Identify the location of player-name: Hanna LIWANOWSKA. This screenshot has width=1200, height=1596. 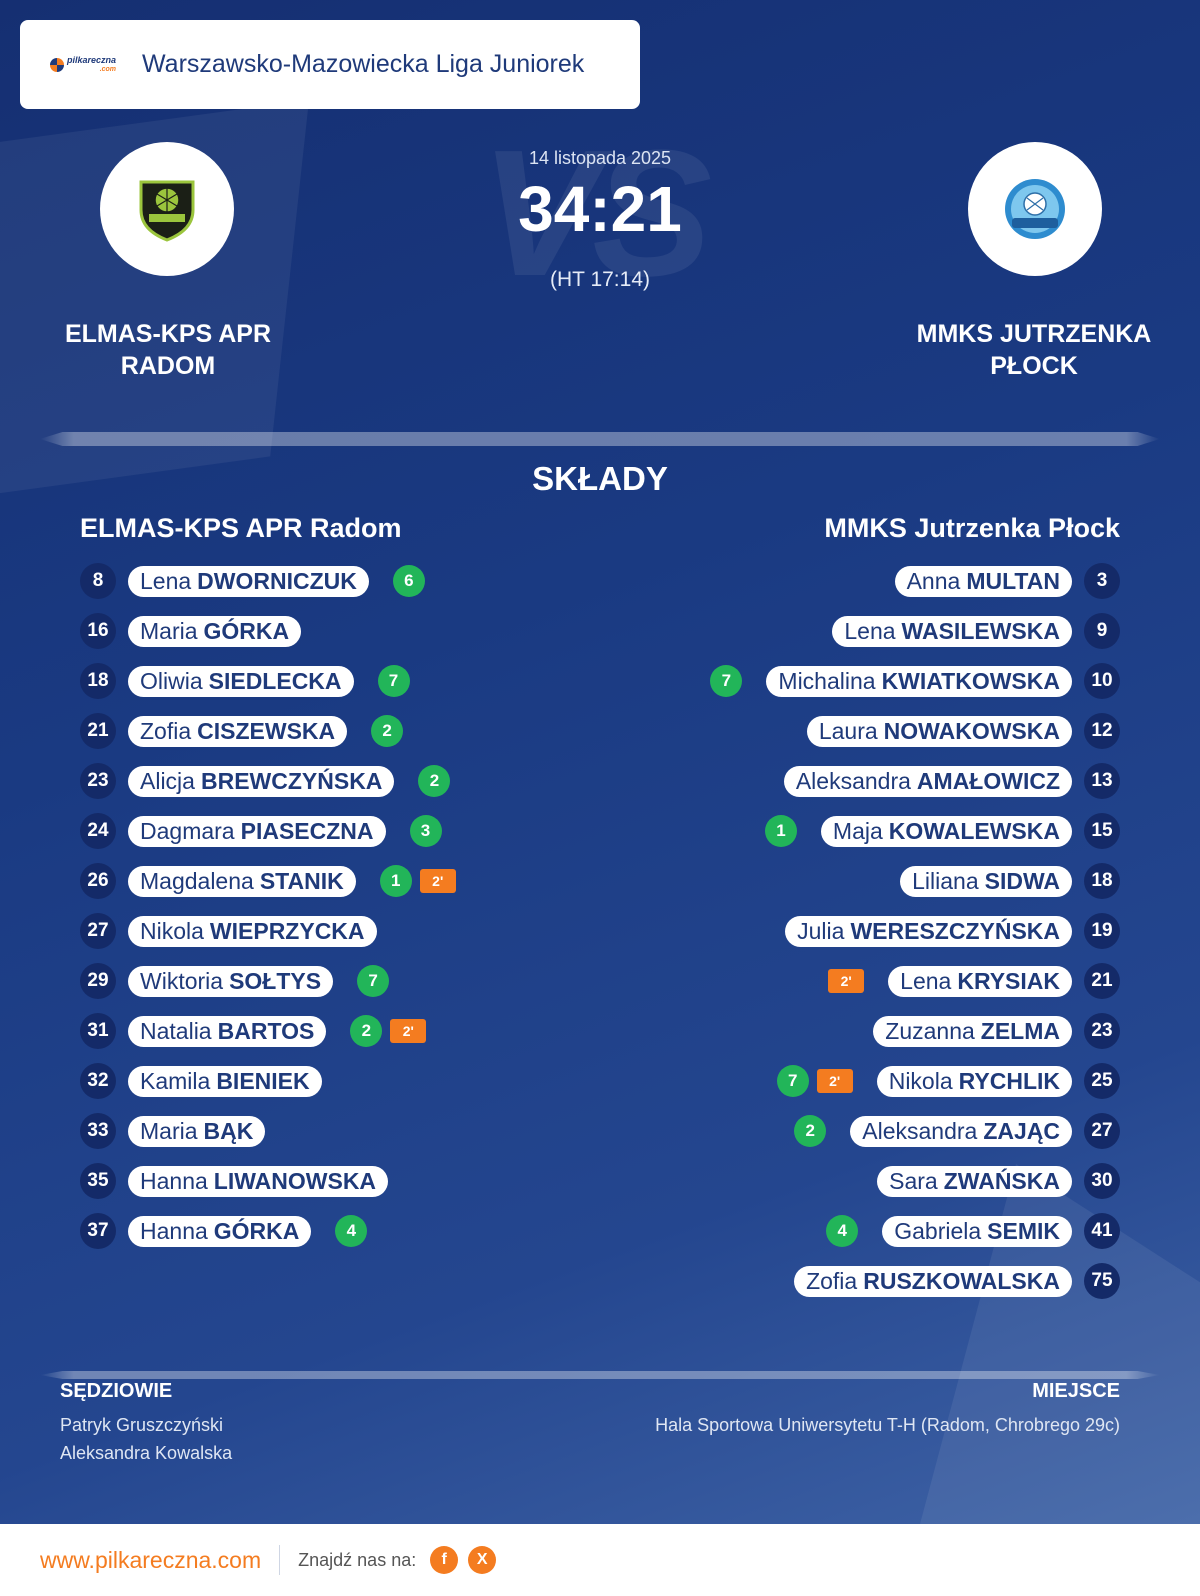
(258, 1181).